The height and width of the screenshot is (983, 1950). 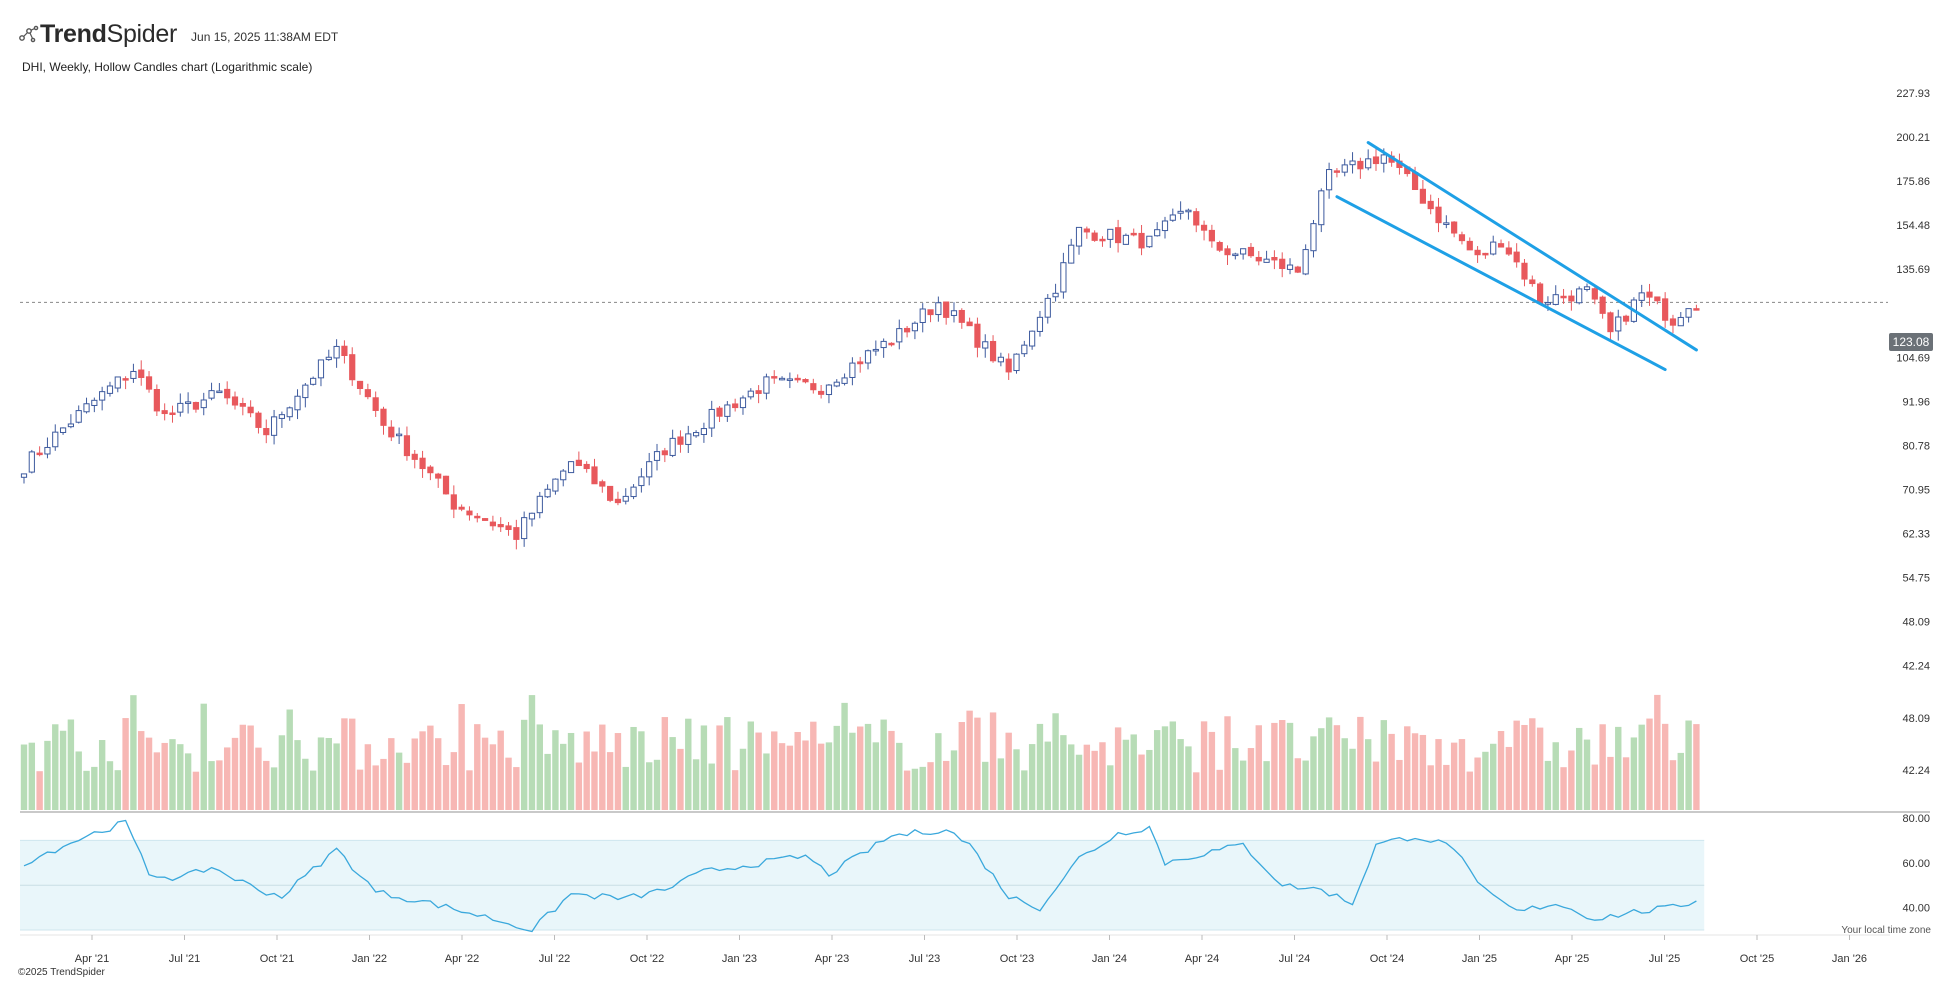 I want to click on price-tick-label: 104.69, so click(x=1913, y=358).